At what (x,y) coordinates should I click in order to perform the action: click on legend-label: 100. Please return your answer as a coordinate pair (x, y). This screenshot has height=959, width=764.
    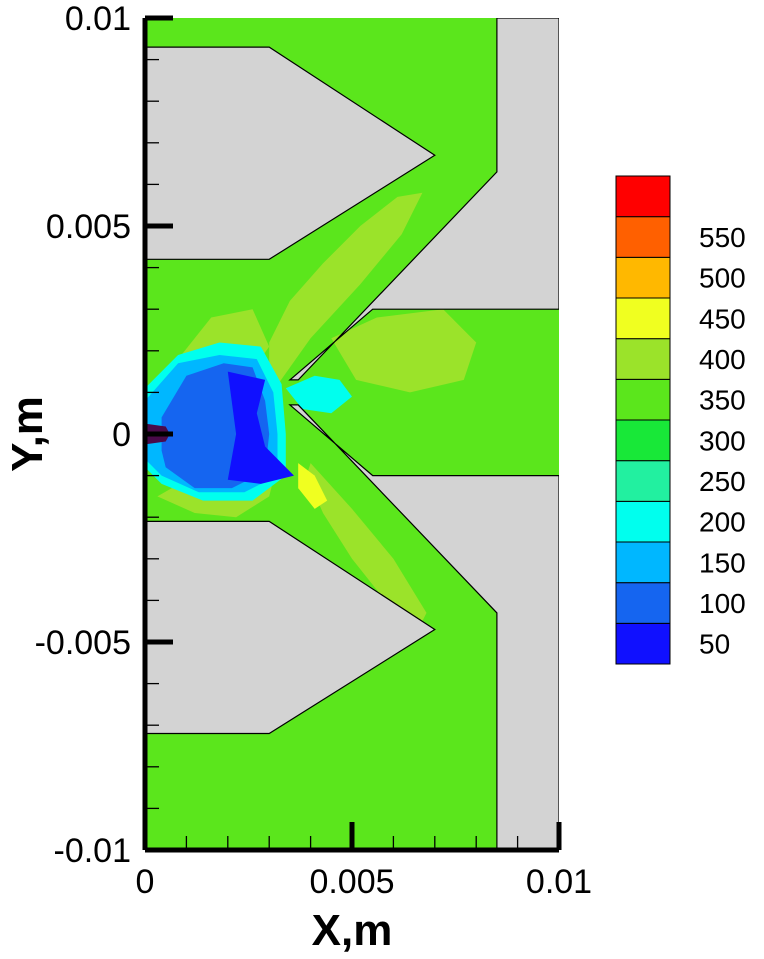
    Looking at the image, I should click on (722, 603).